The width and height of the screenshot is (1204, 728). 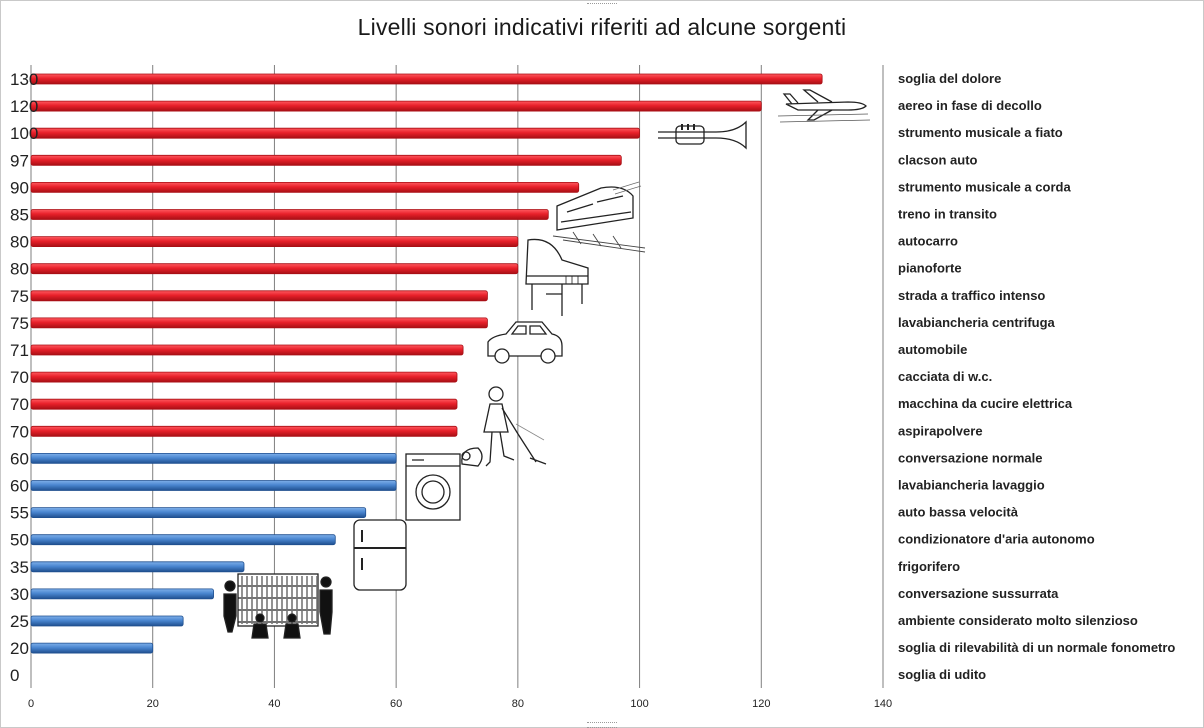 I want to click on category-label: frigorifero, so click(x=929, y=566).